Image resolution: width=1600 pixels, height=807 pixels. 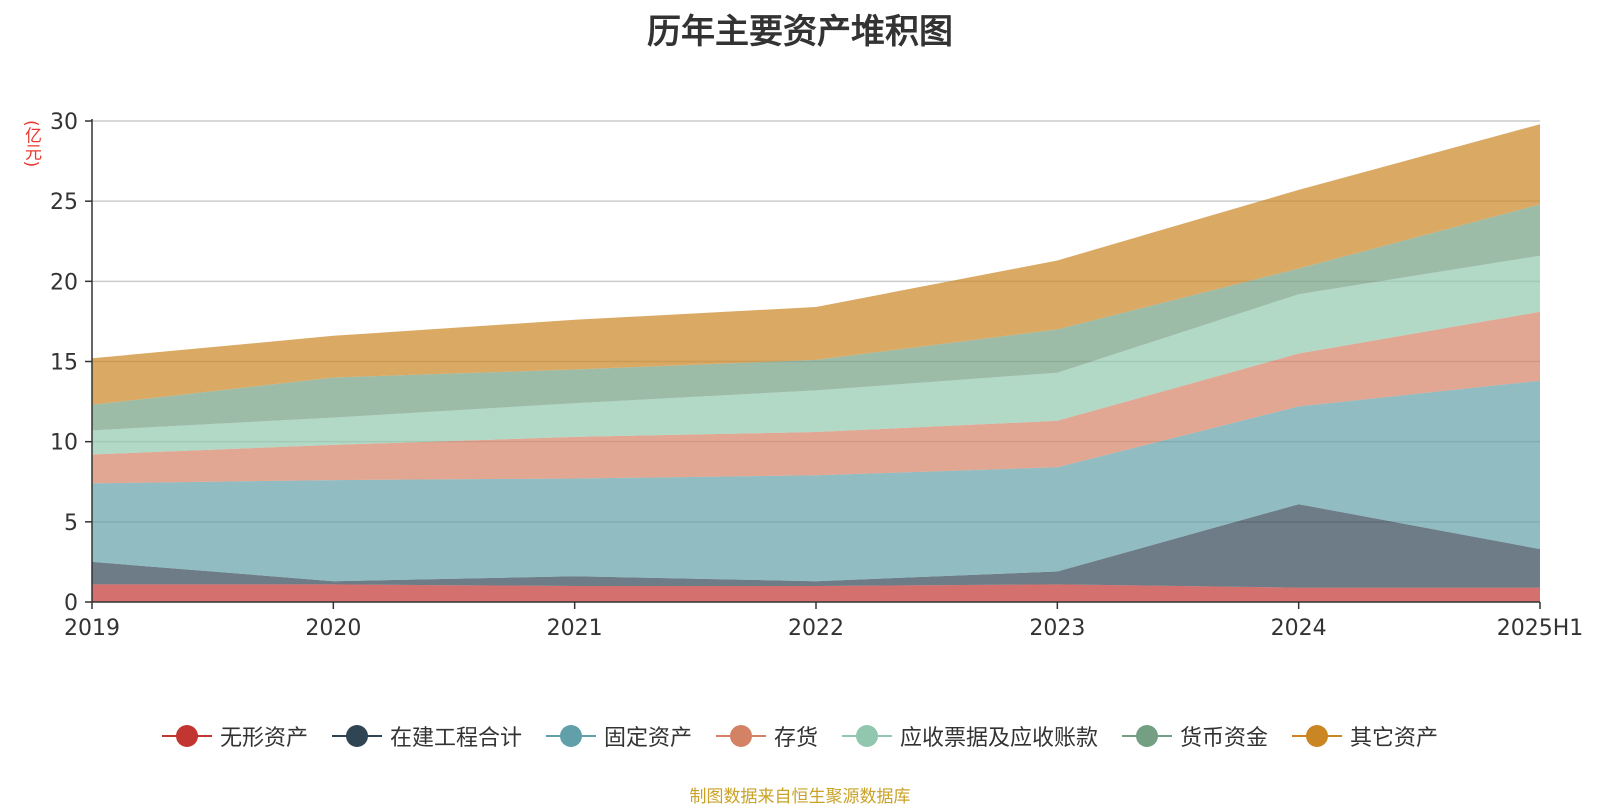 I want to click on legend-label: 货币资金, so click(x=1224, y=738).